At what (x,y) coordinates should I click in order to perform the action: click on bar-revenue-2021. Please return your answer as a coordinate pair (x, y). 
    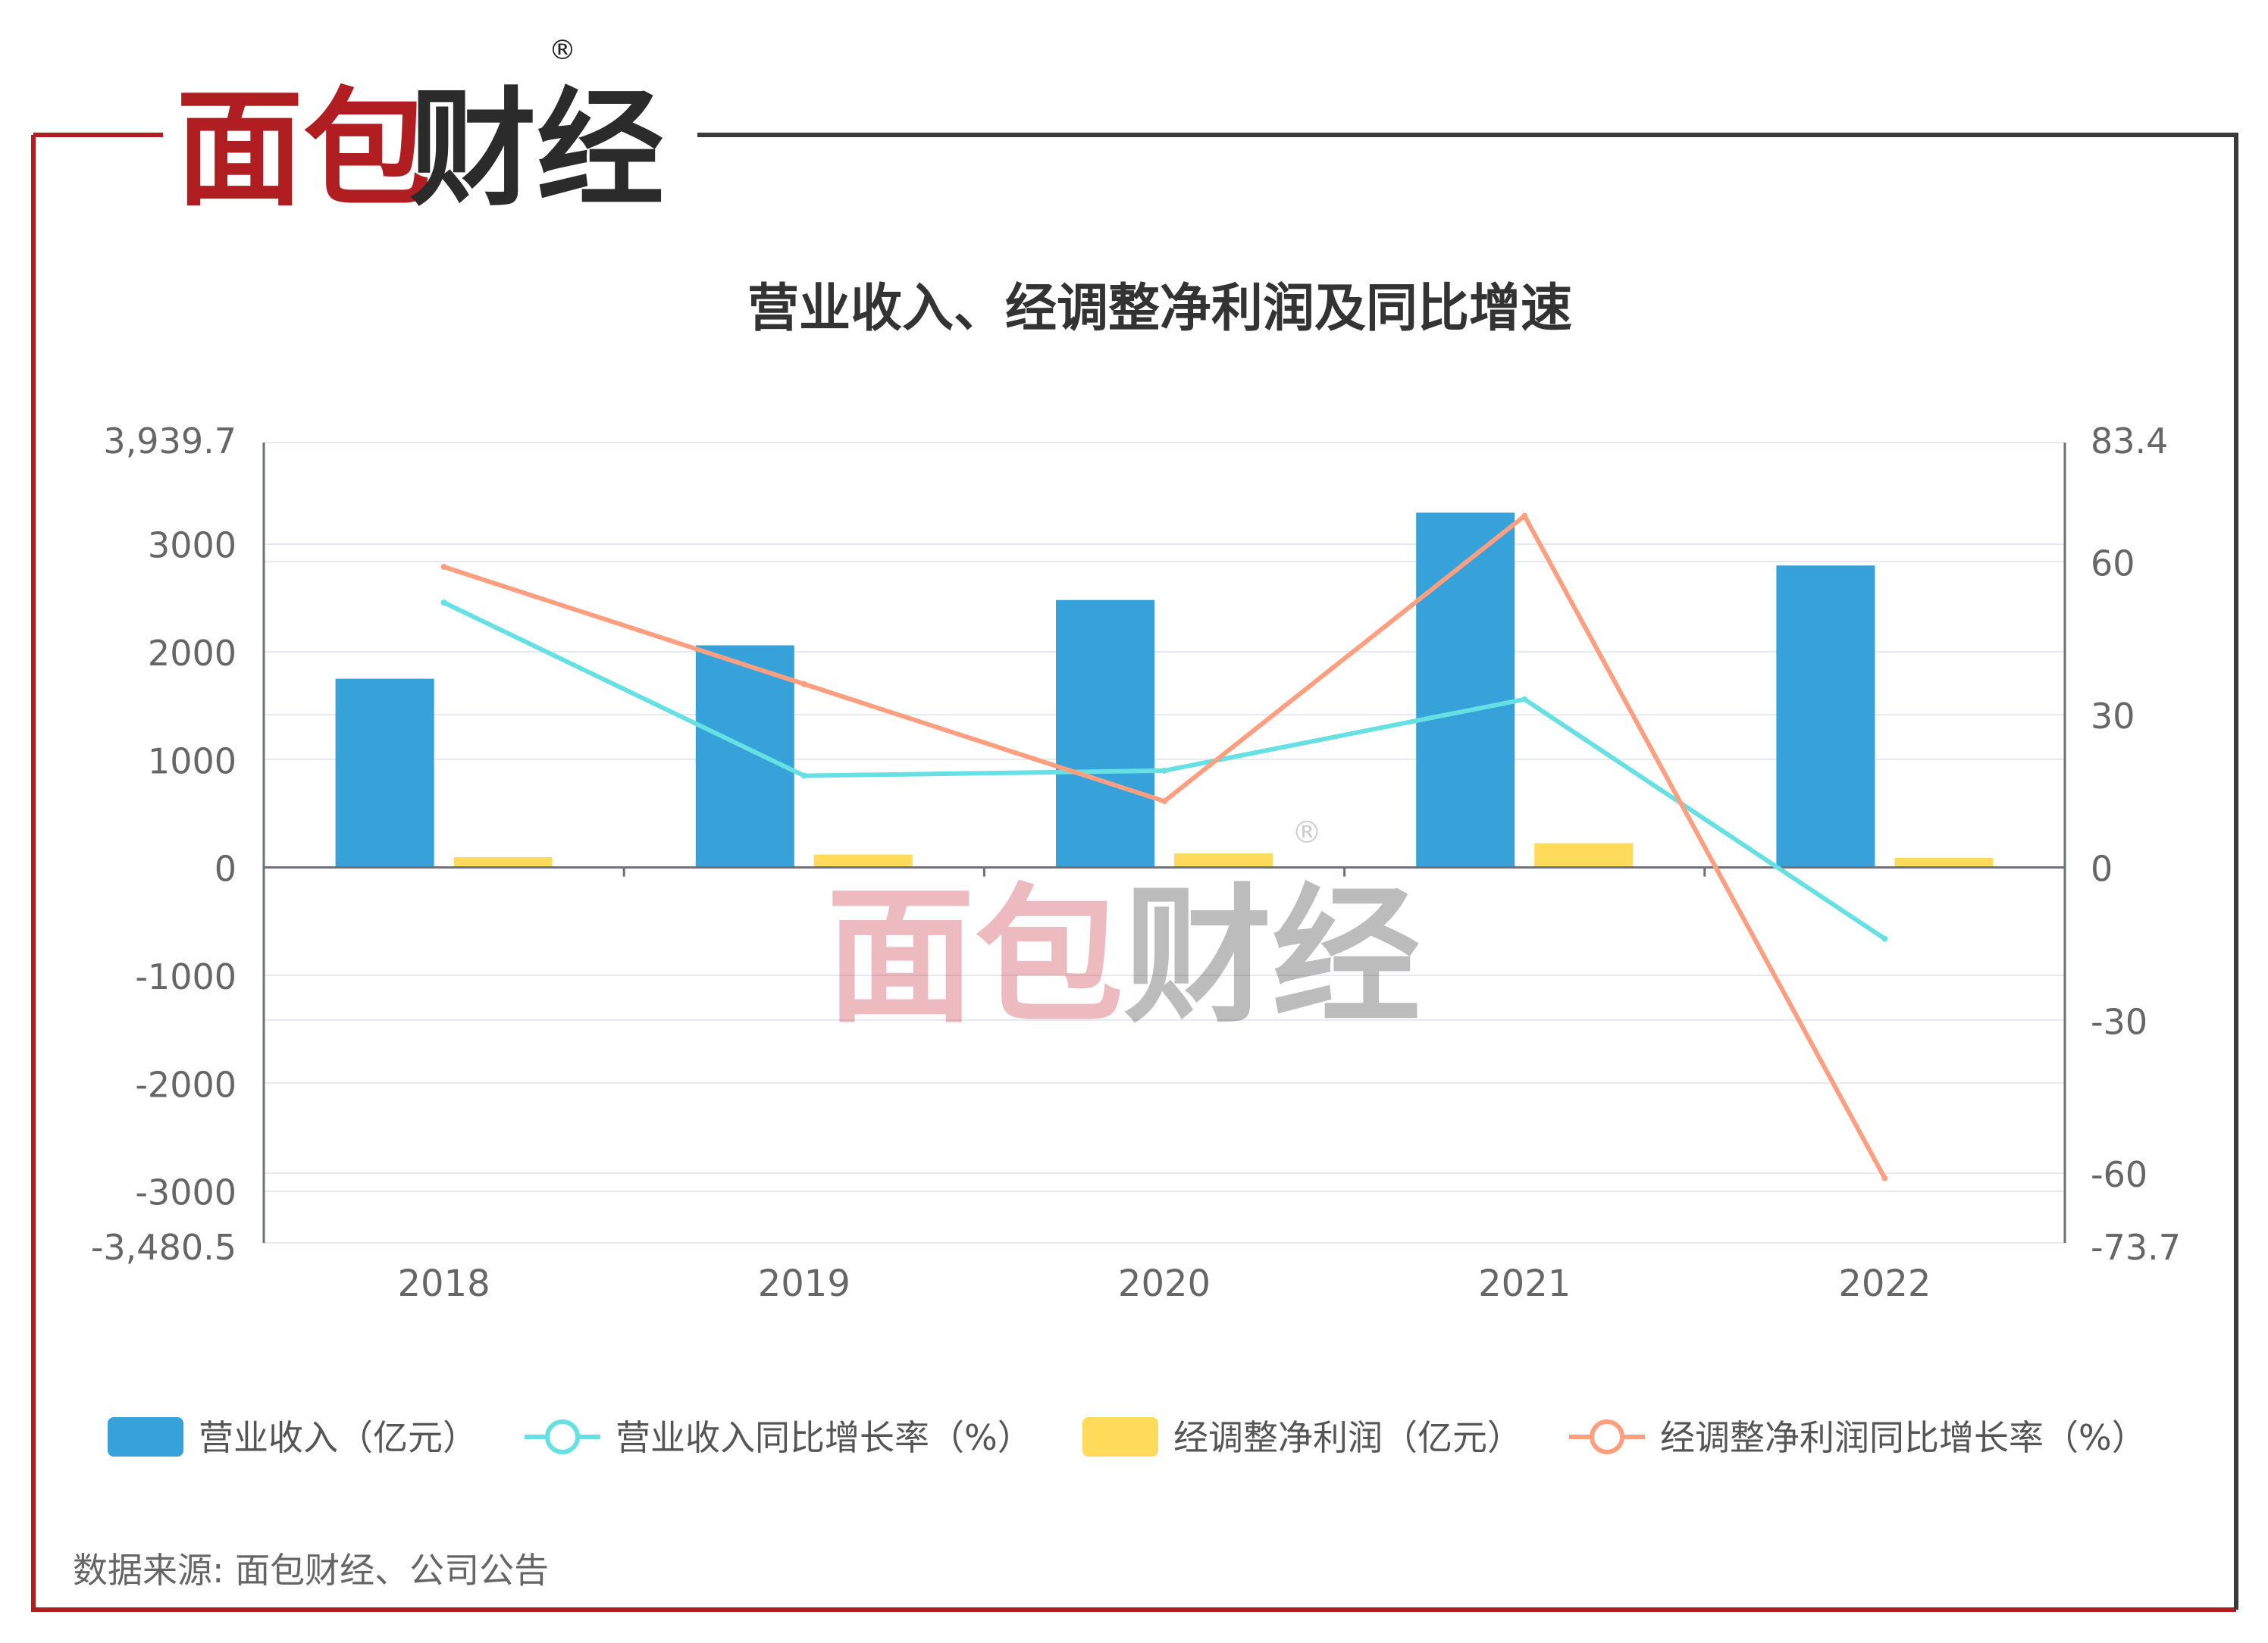
    Looking at the image, I should click on (1465, 690).